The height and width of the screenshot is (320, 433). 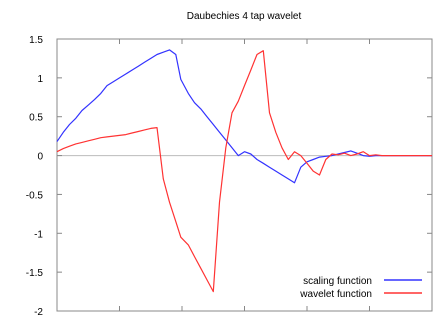 I want to click on y-tick-label: -0.5, so click(x=35, y=195).